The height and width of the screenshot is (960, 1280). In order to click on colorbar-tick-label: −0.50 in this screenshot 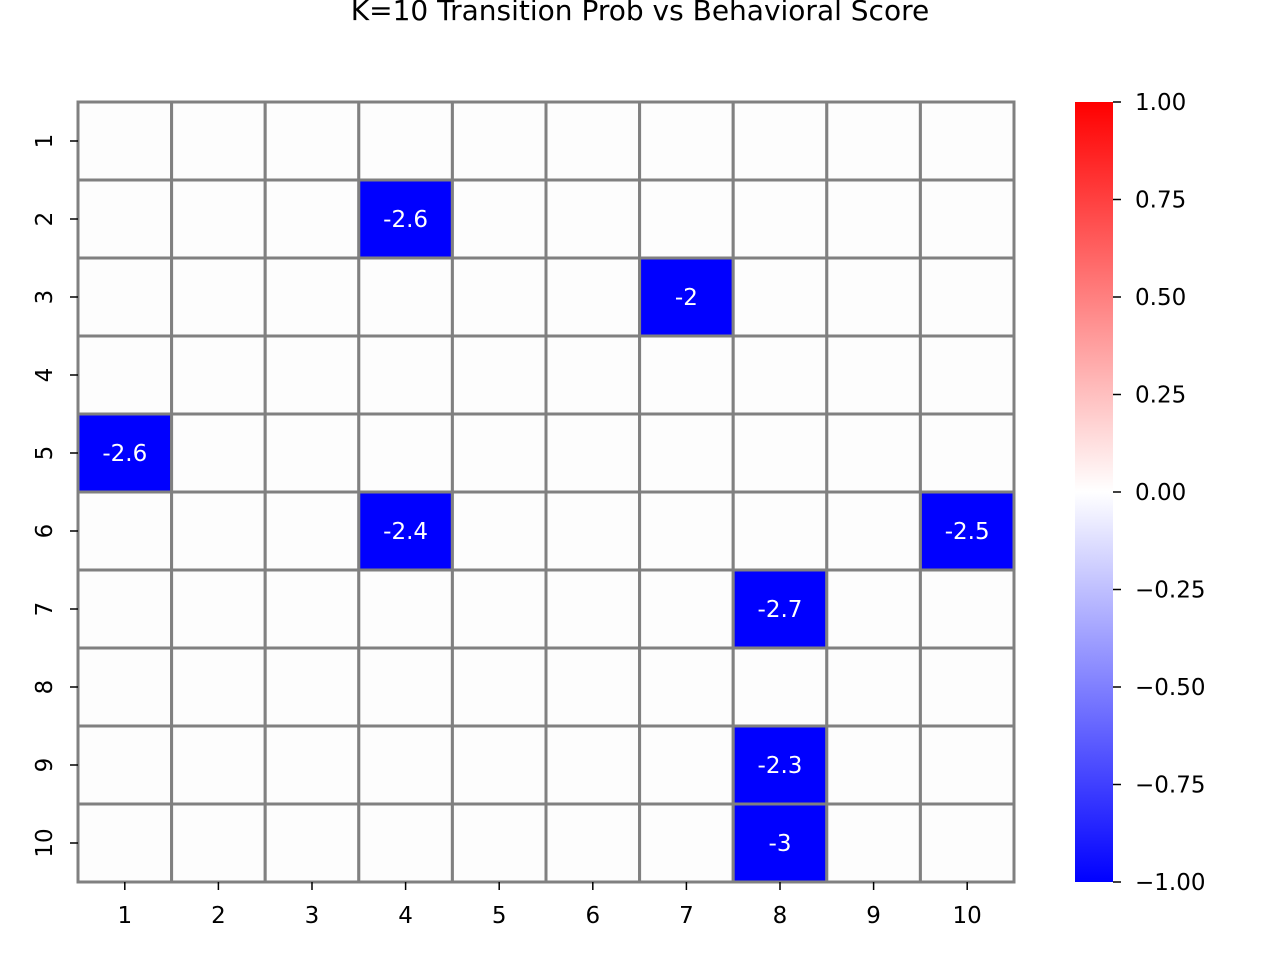, I will do `click(1170, 688)`.